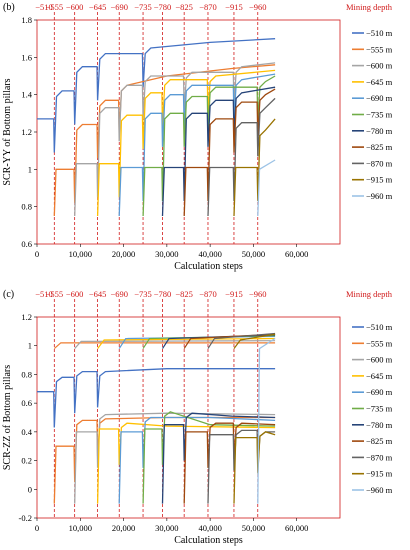  Describe the element at coordinates (26, 432) in the screenshot. I see `y-tick-label: 0.4` at that location.